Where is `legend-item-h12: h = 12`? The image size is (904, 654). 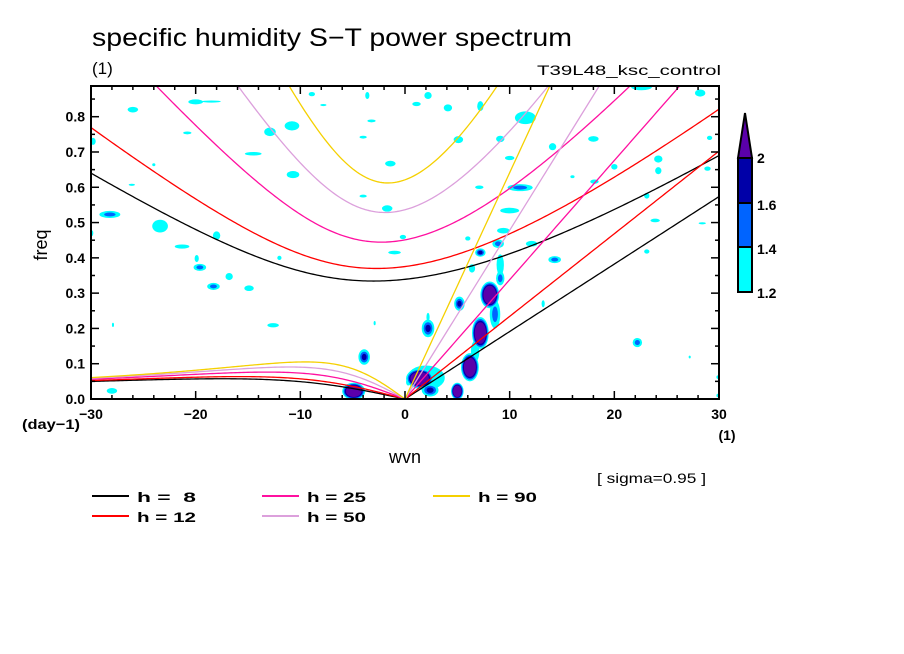 legend-item-h12: h = 12 is located at coordinates (144, 517).